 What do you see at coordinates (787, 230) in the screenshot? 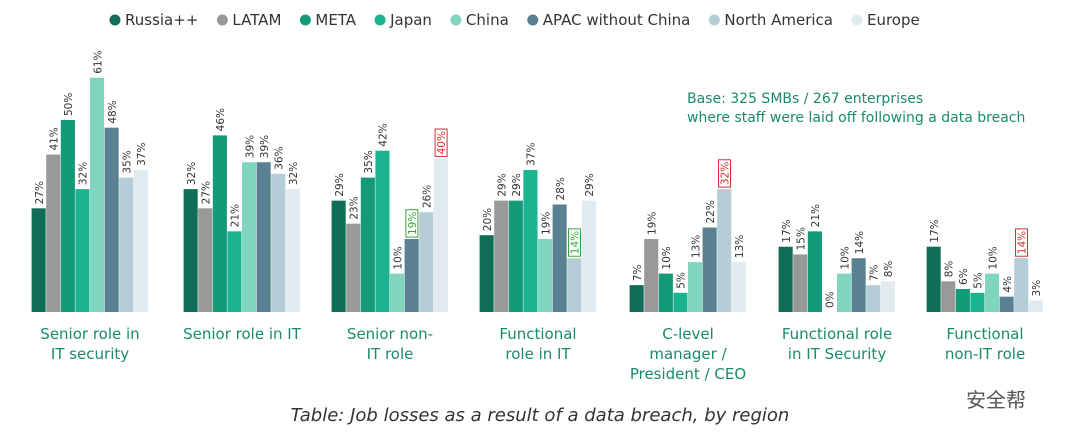
I see `value-label: 17%` at bounding box center [787, 230].